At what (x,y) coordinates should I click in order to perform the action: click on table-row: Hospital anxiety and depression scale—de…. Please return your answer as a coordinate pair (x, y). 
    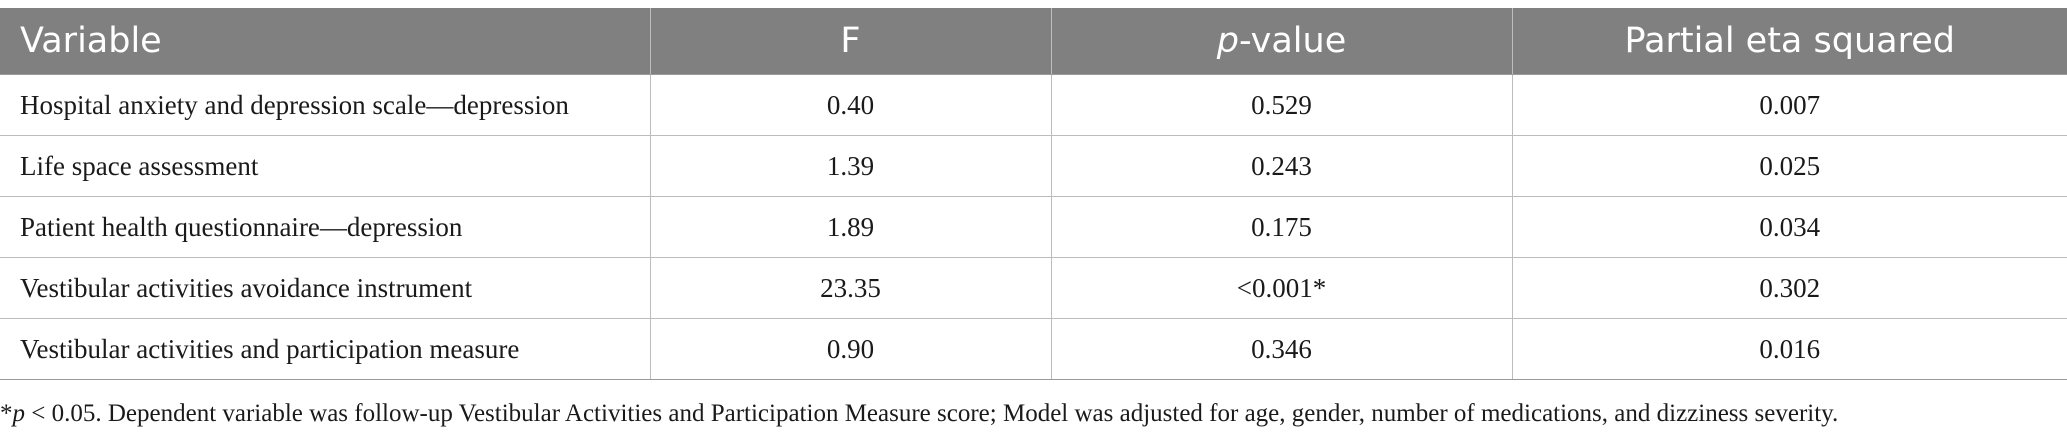
    Looking at the image, I should click on (1033, 105).